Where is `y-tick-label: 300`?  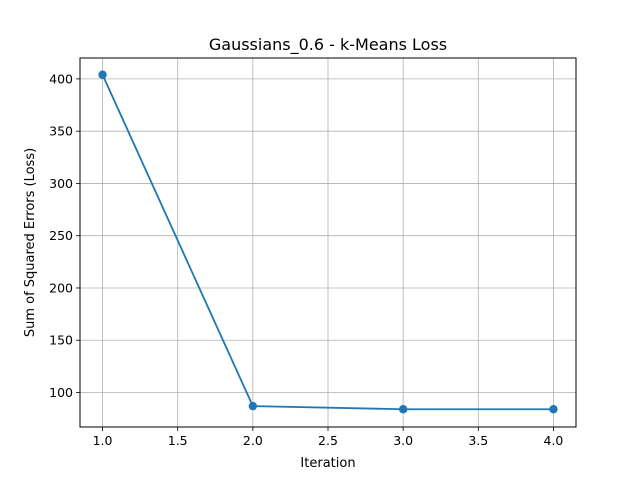
y-tick-label: 300 is located at coordinates (61, 183).